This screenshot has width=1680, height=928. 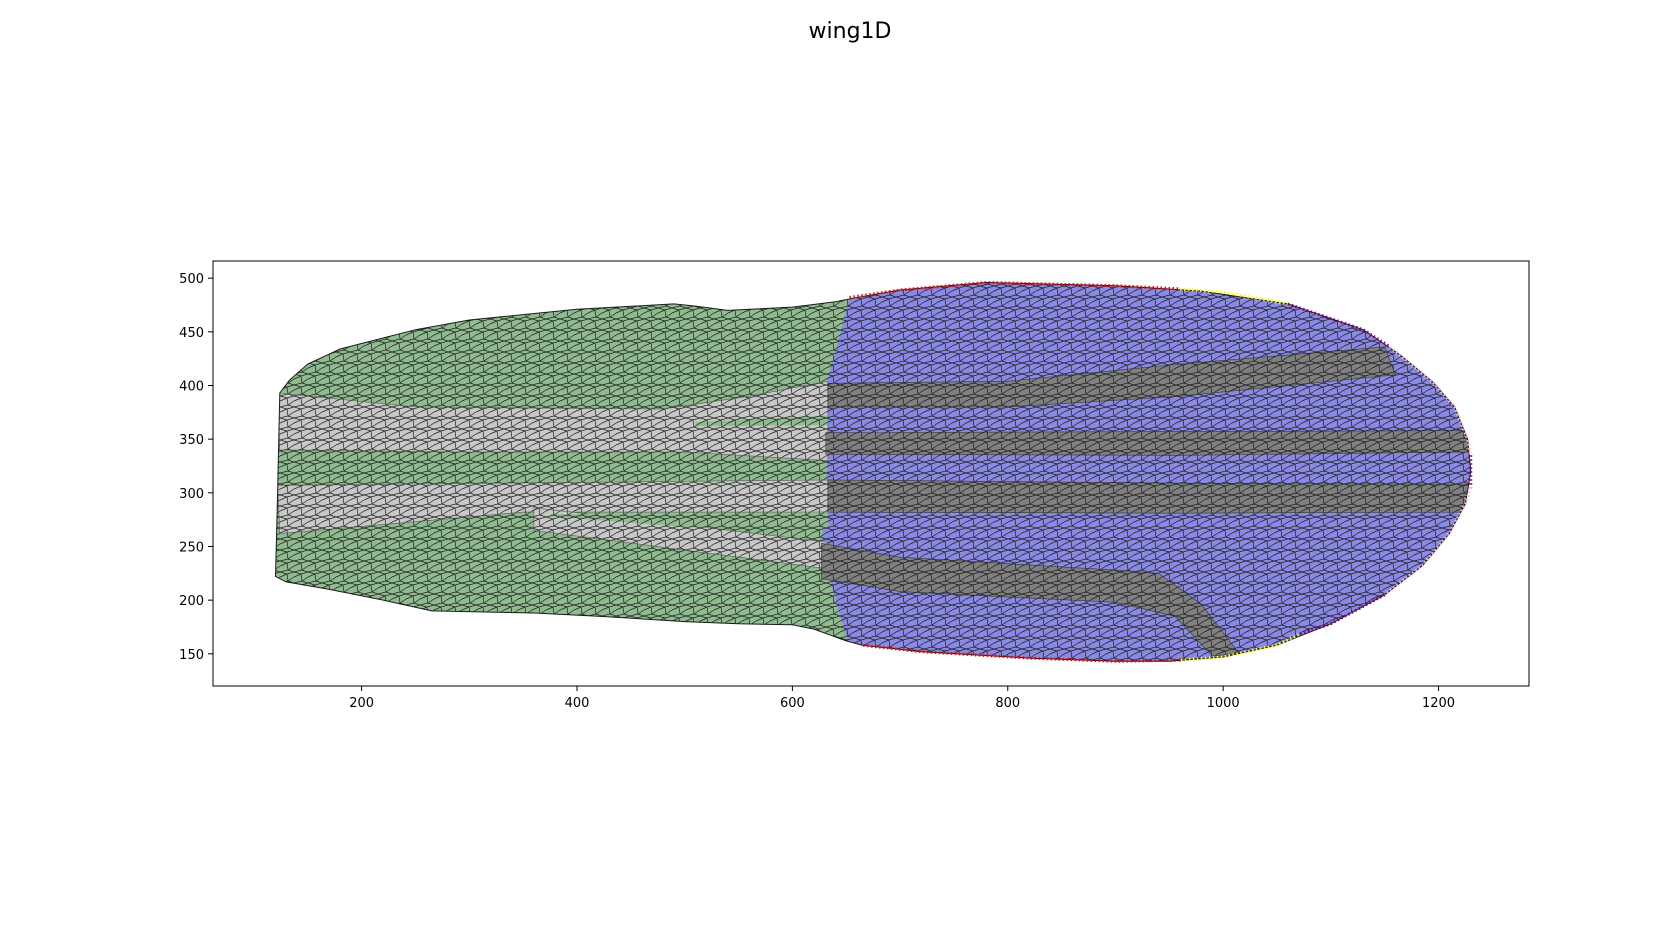 I want to click on y-tick-label-200: 200, so click(x=191, y=601).